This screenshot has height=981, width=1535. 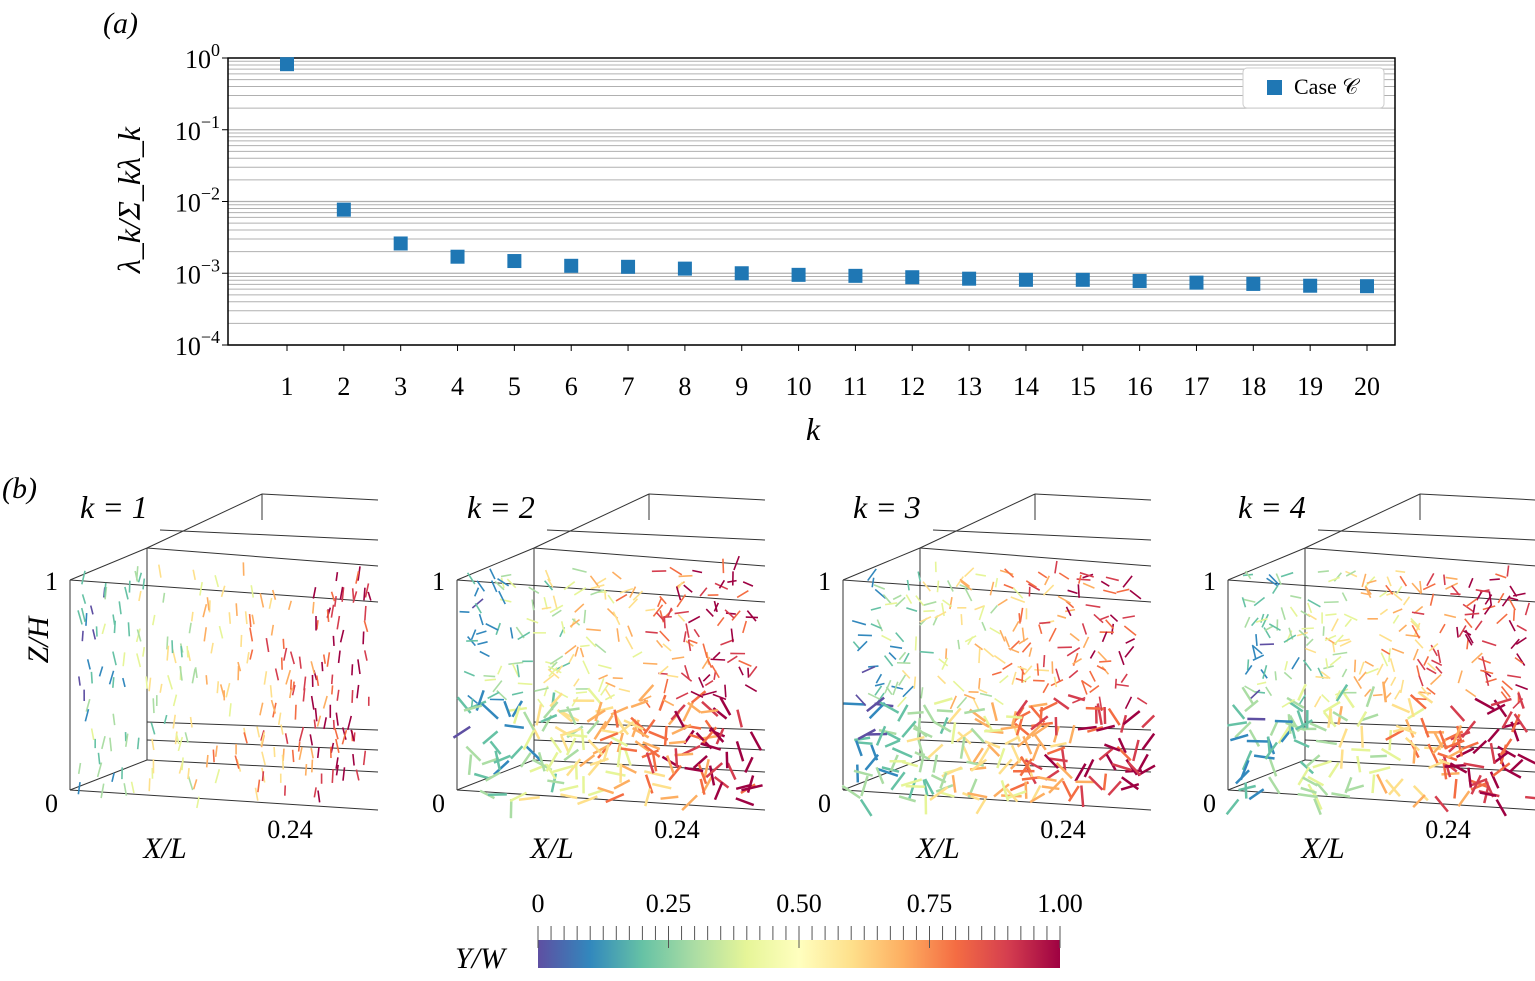 What do you see at coordinates (438, 581) in the screenshot?
I see `z-tick-label: 1` at bounding box center [438, 581].